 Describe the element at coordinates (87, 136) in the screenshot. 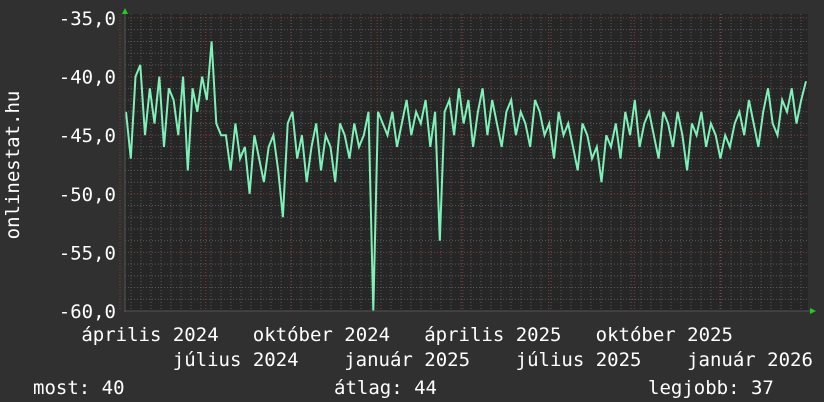

I see `y-tick-label: -45,0` at that location.